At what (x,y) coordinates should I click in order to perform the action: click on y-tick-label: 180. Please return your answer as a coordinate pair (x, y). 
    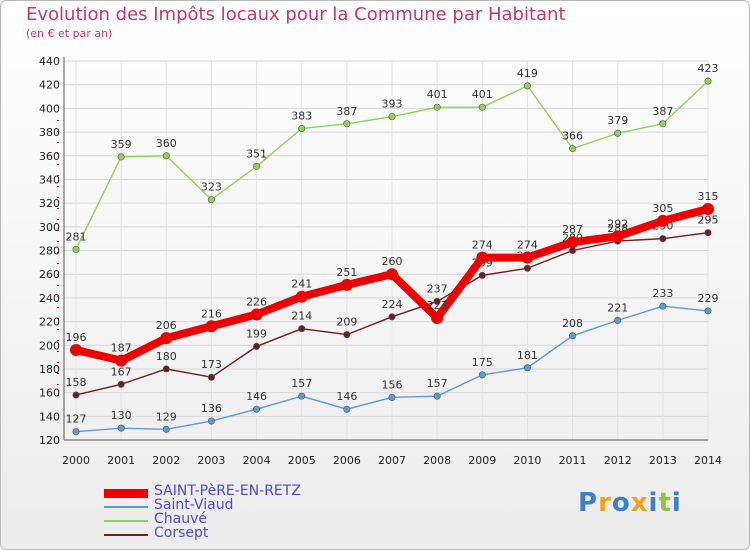
    Looking at the image, I should click on (49, 369).